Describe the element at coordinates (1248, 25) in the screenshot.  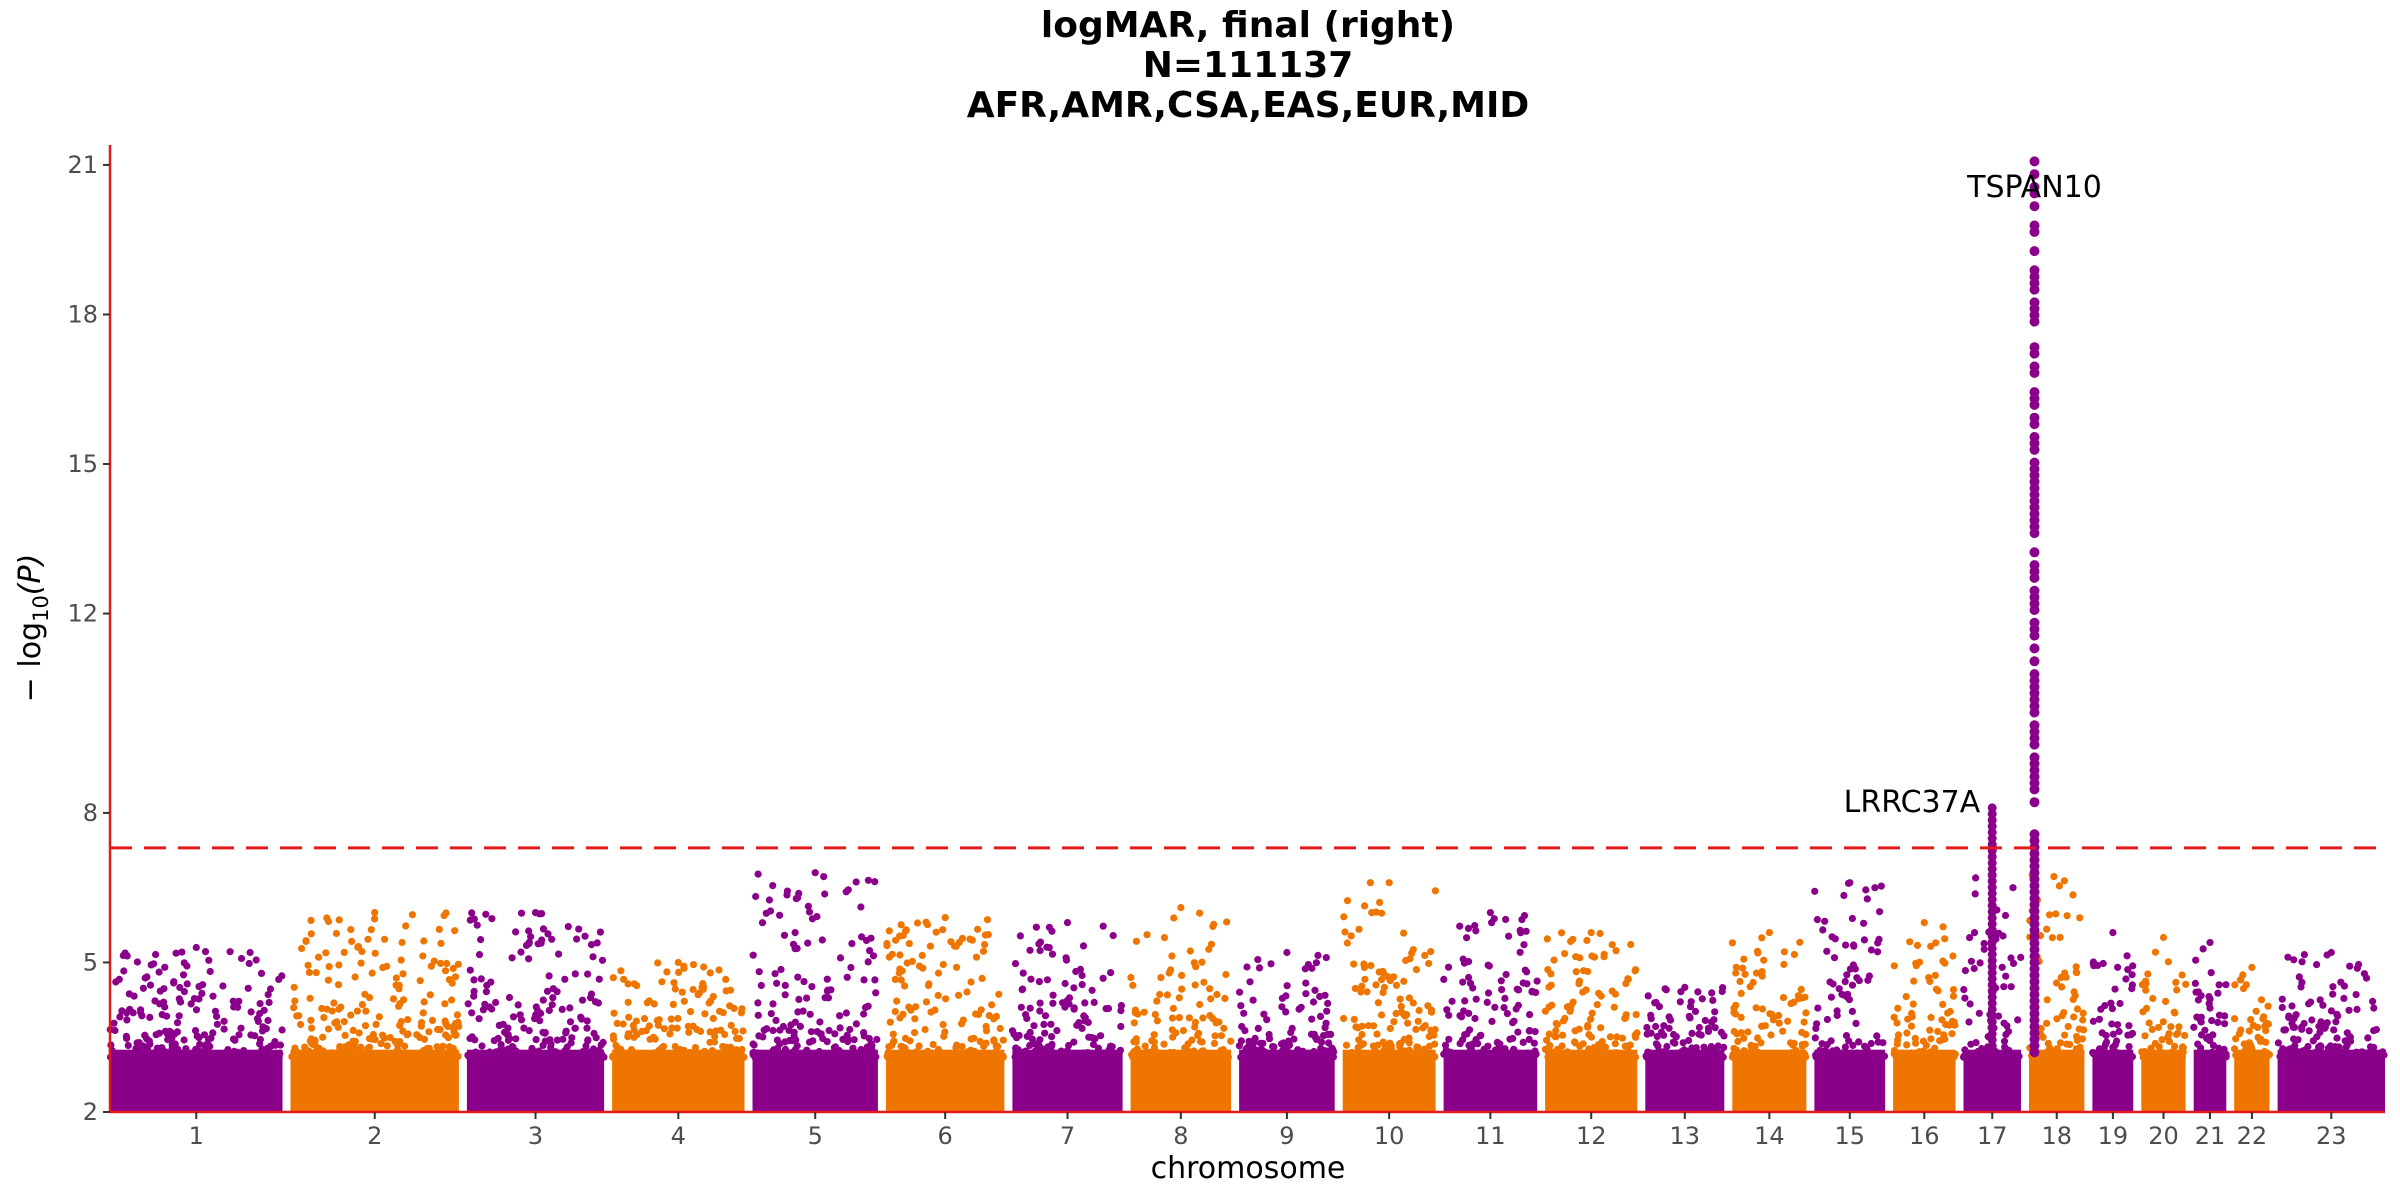
I see `chart-title-line-1: logMAR, final (right)` at that location.